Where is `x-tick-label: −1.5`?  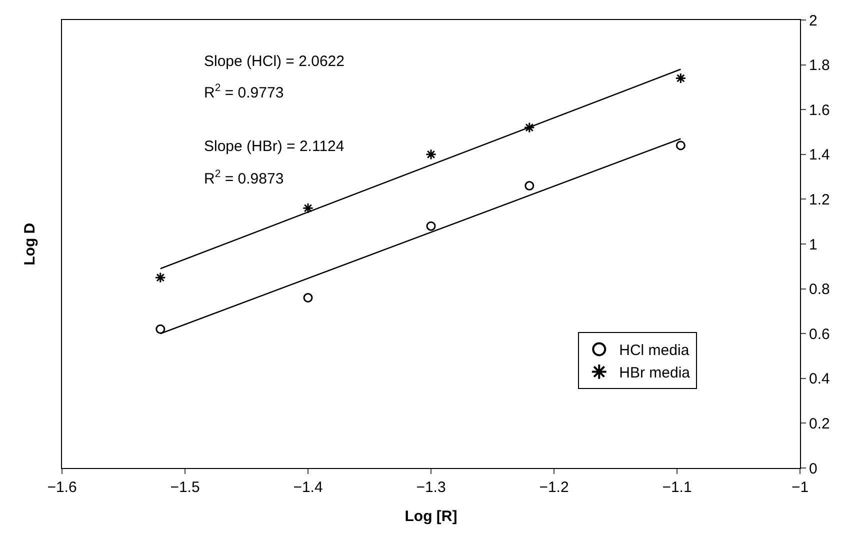 x-tick-label: −1.5 is located at coordinates (185, 487).